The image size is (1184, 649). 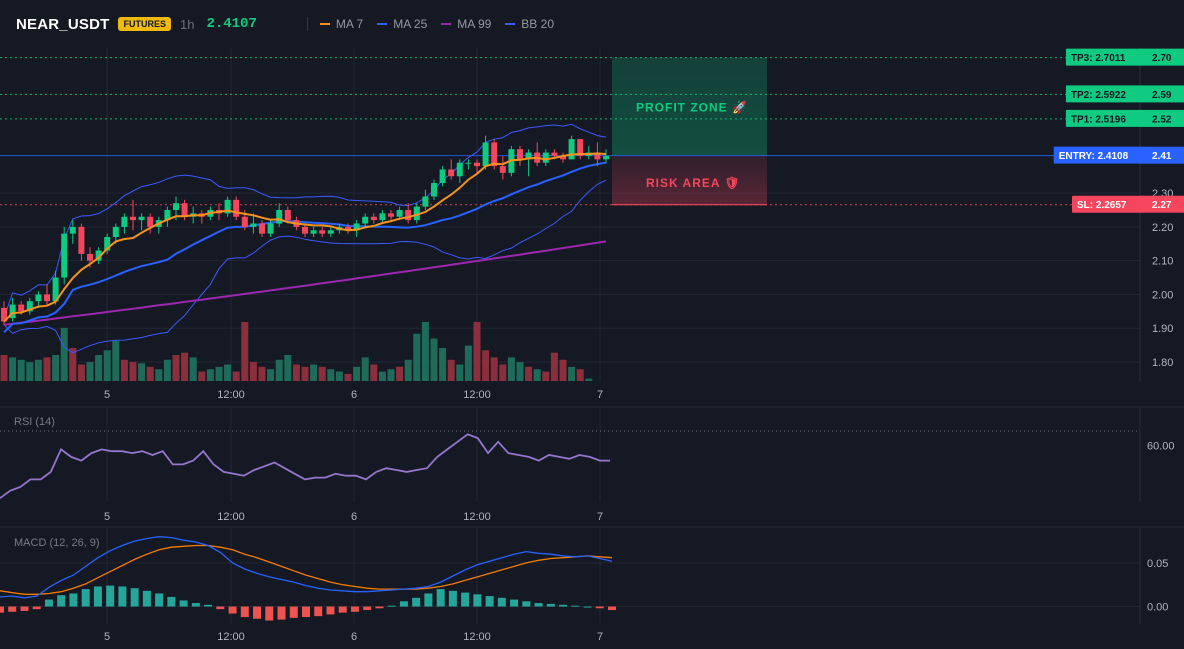 I want to click on macd-line, so click(x=306, y=567).